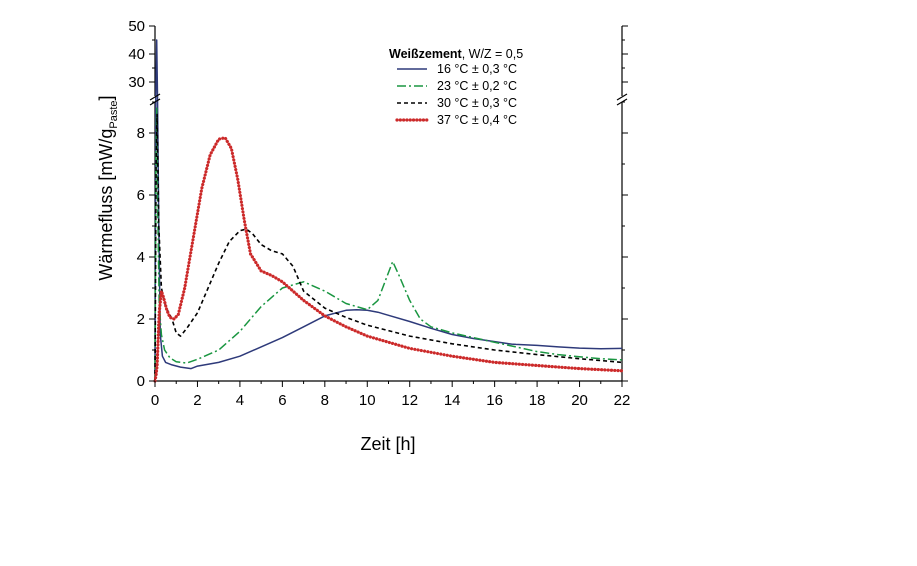 The width and height of the screenshot is (917, 566). What do you see at coordinates (282, 400) in the screenshot?
I see `x-tick-label: 6` at bounding box center [282, 400].